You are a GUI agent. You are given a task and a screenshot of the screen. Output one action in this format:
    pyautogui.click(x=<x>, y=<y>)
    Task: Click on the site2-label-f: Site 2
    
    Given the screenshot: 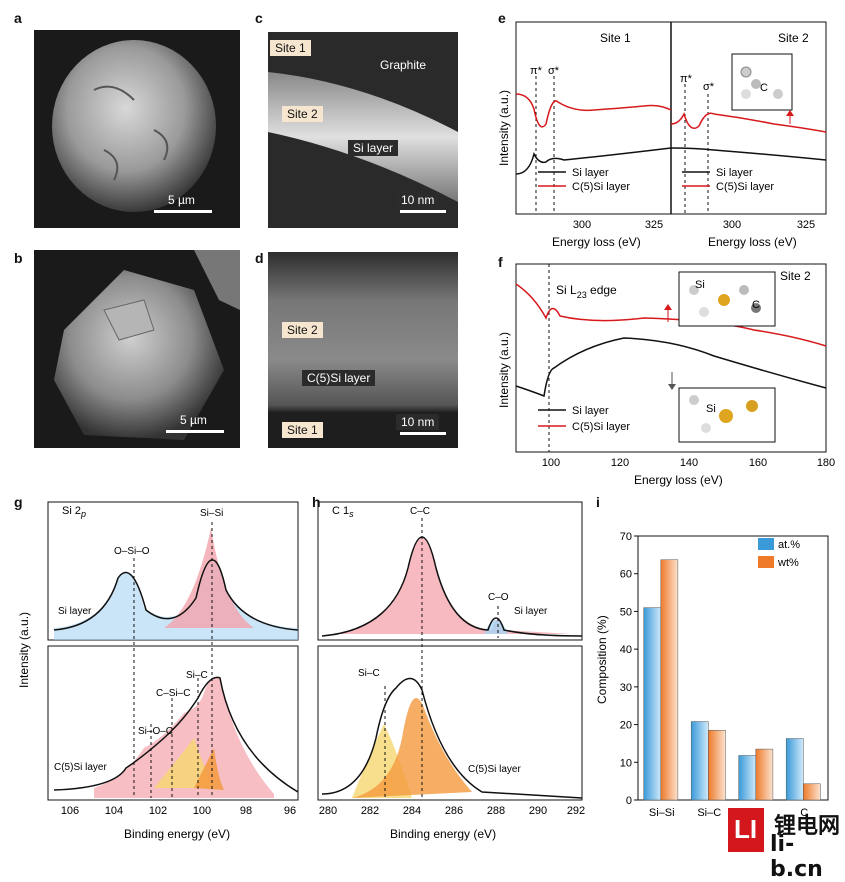 What is the action you would take?
    pyautogui.click(x=795, y=276)
    